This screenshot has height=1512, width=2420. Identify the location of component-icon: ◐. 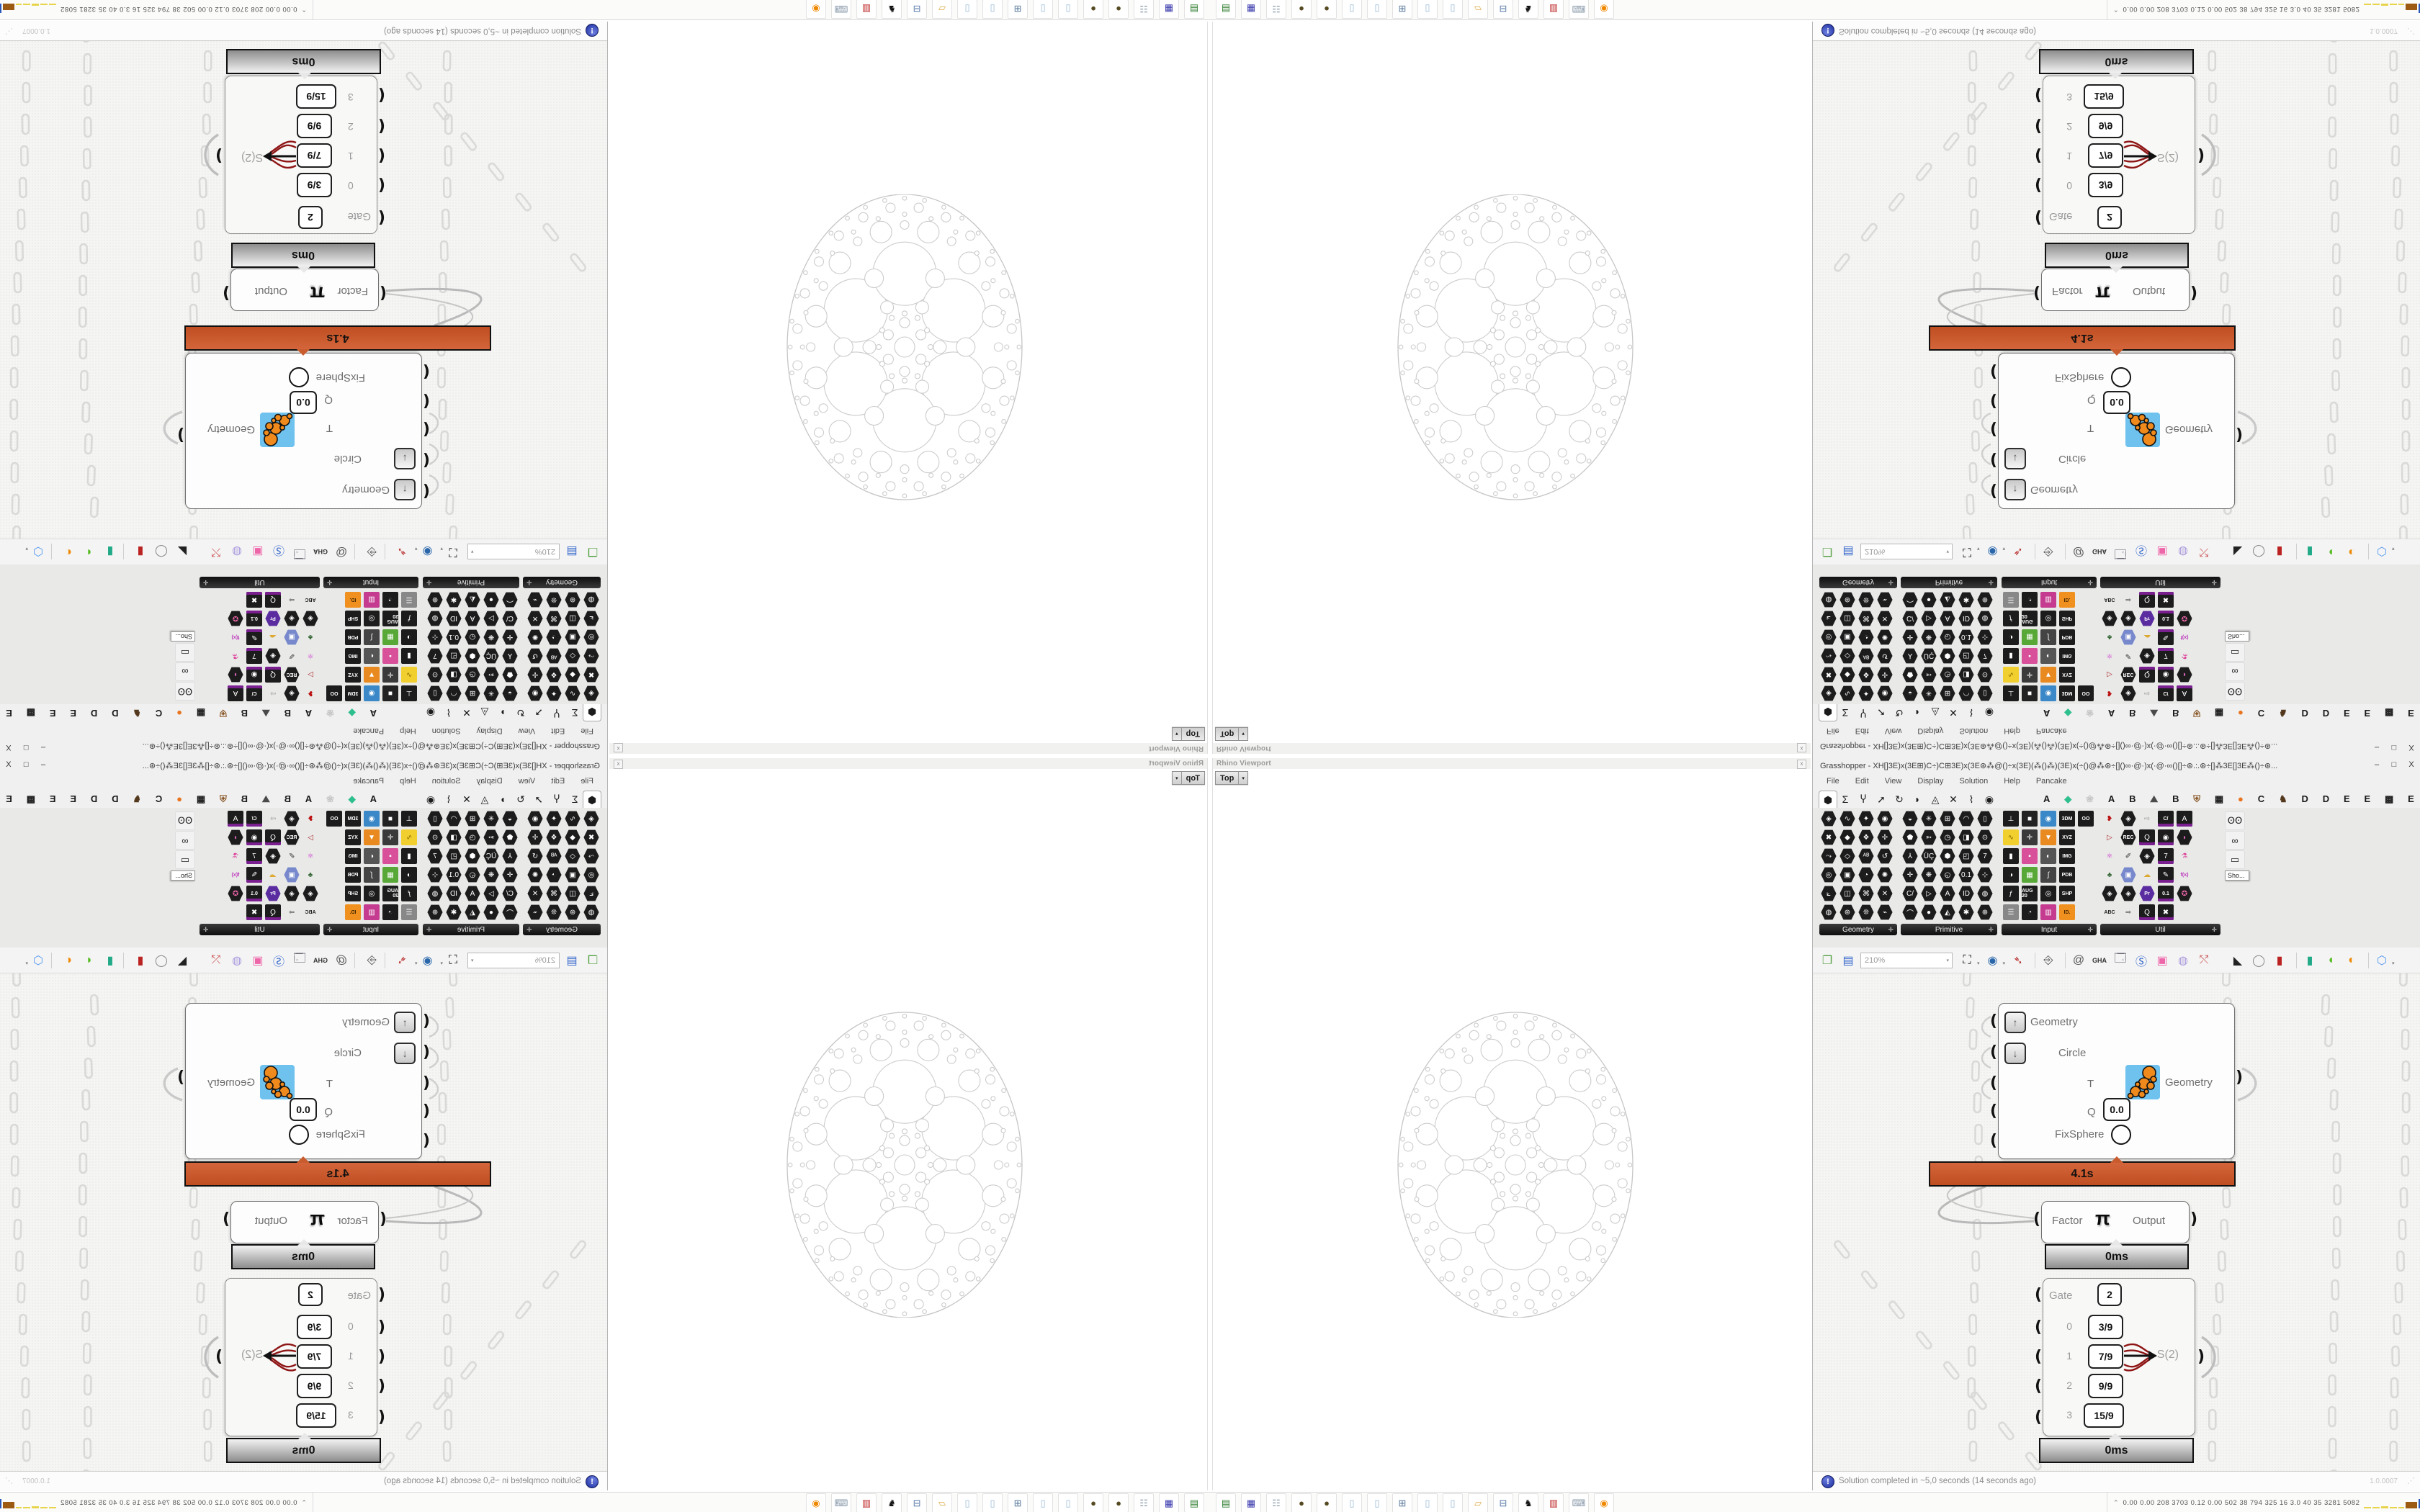
(372, 856).